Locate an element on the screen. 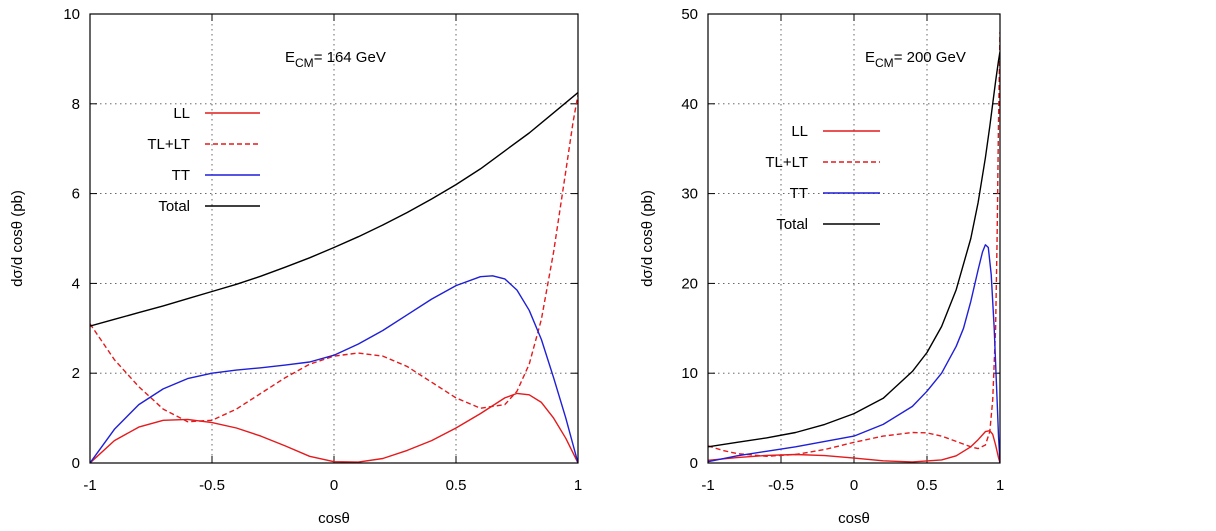 The width and height of the screenshot is (1216, 531). y-tick-label: 8 is located at coordinates (76, 104).